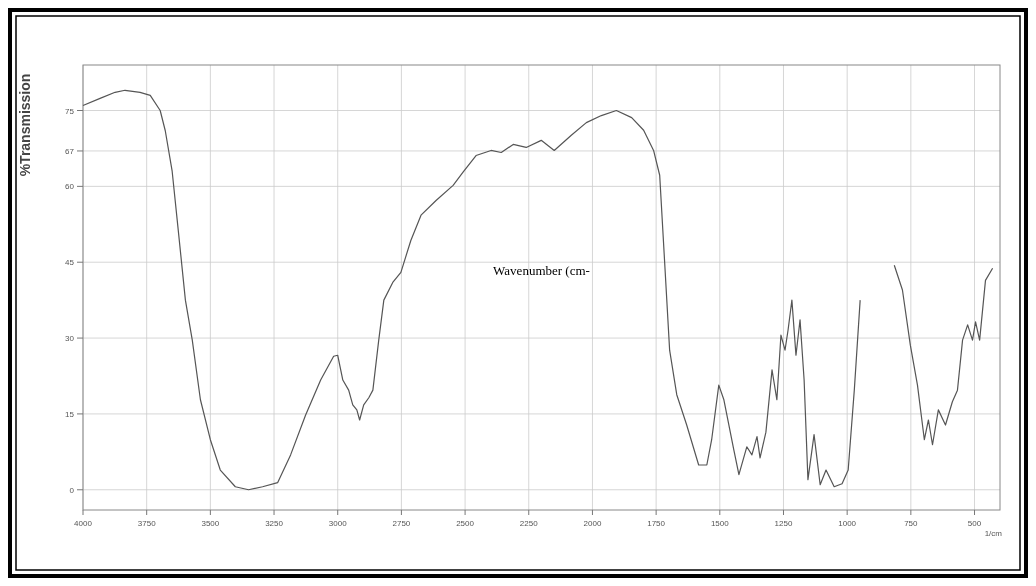 The height and width of the screenshot is (586, 1036). I want to click on x-tick-label: 2500, so click(465, 523).